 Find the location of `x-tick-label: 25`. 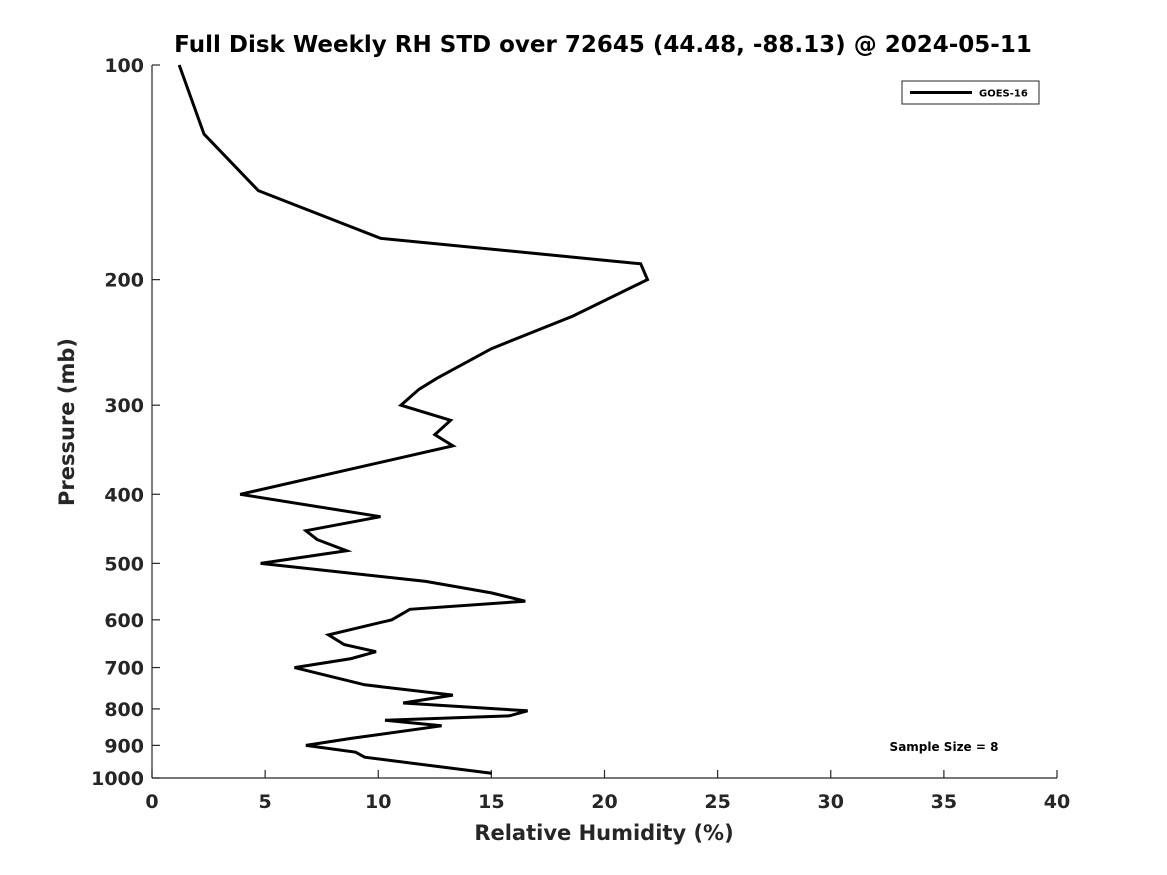

x-tick-label: 25 is located at coordinates (717, 802).